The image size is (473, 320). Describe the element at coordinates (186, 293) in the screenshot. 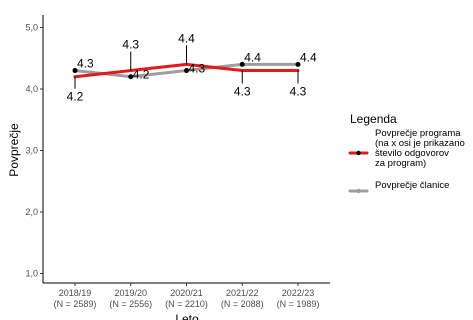

I see `x-tick-label: 2020/21` at that location.